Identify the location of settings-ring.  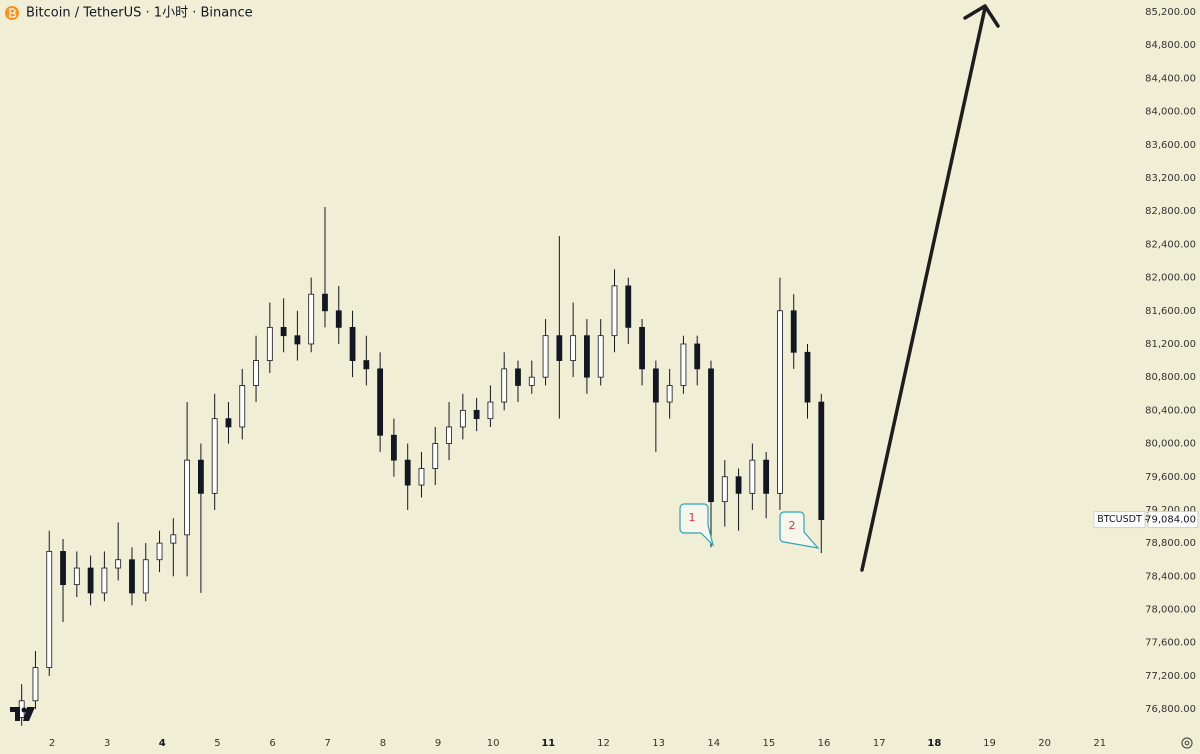
(1187, 743).